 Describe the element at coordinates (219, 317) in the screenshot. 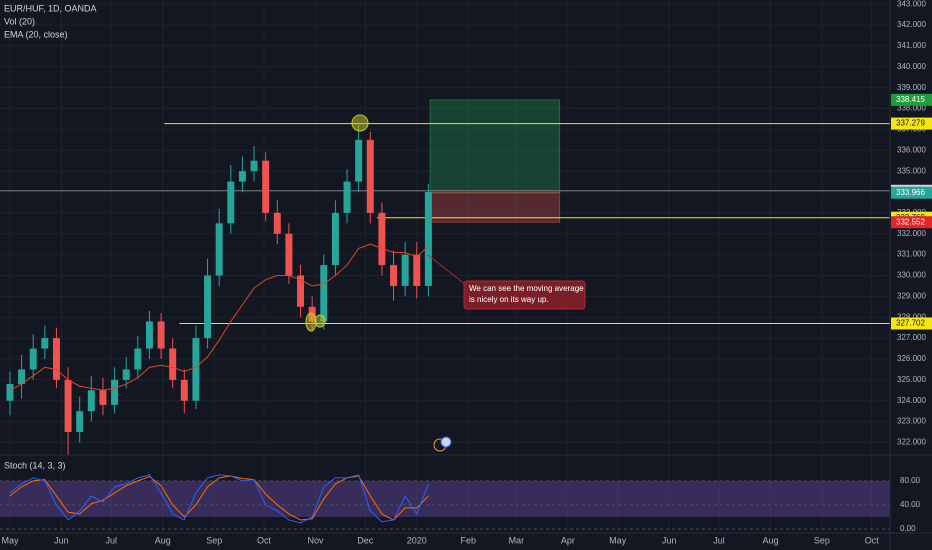

I see `ema-line` at that location.